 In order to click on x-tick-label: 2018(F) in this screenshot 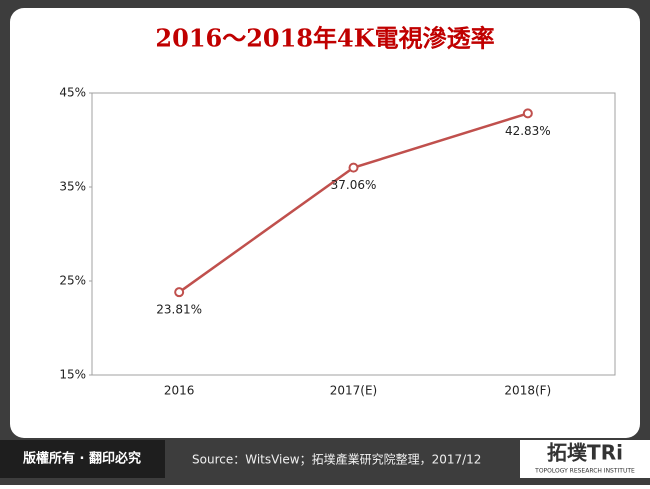, I will do `click(527, 391)`.